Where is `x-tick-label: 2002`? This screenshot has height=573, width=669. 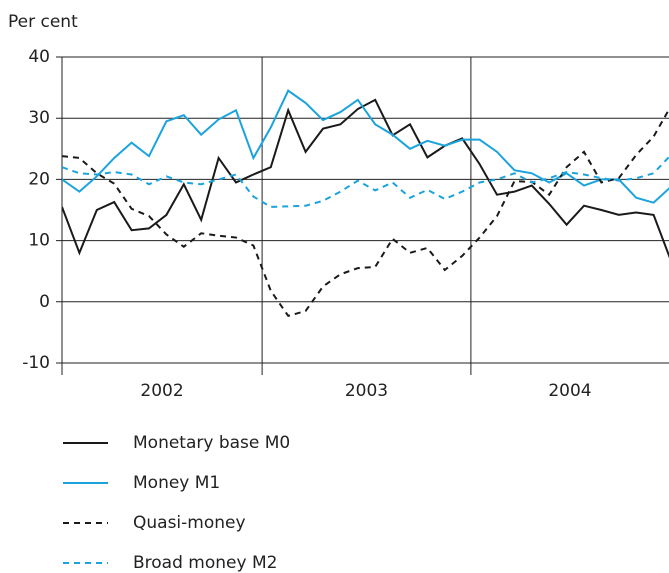 x-tick-label: 2002 is located at coordinates (161, 391).